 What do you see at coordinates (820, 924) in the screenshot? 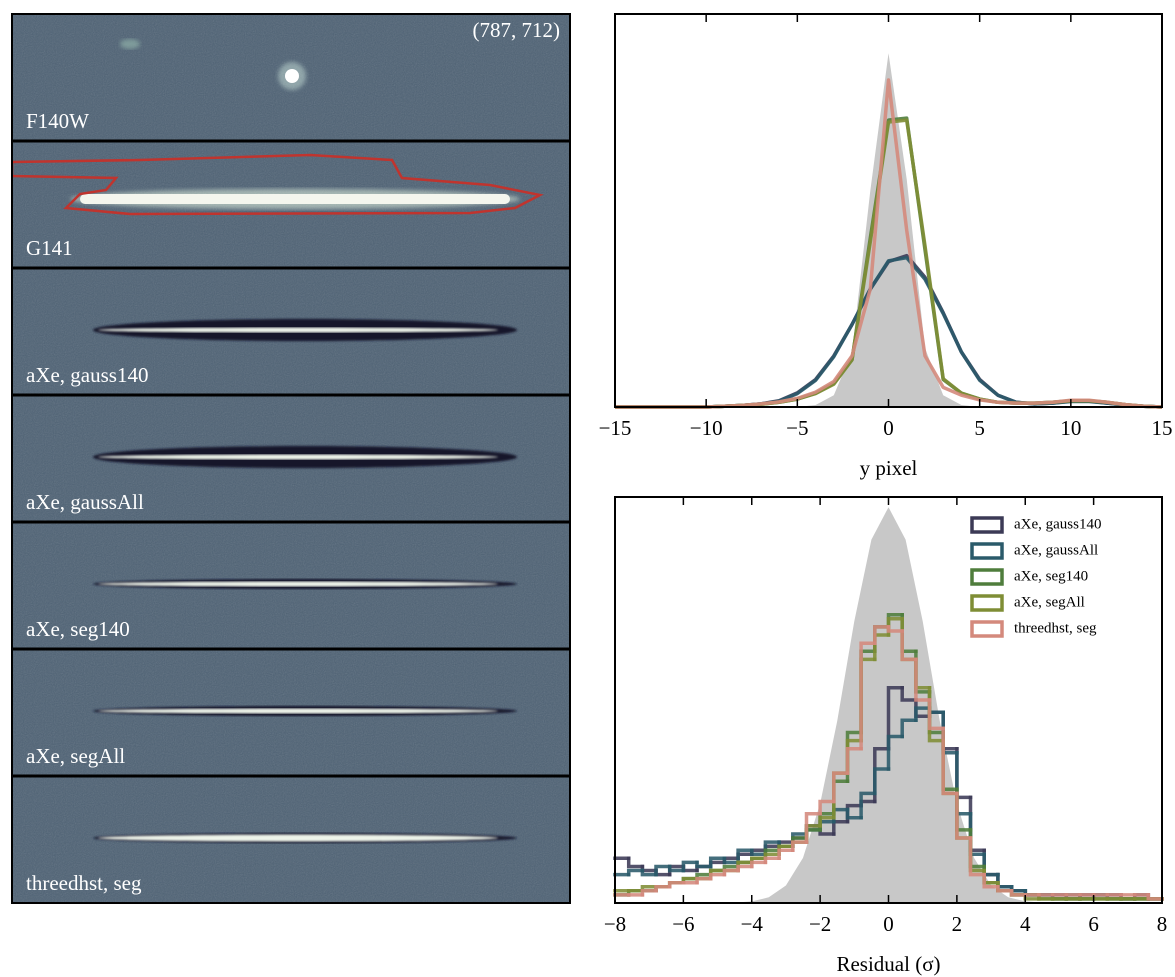
I see `x-tick-label: −2` at bounding box center [820, 924].